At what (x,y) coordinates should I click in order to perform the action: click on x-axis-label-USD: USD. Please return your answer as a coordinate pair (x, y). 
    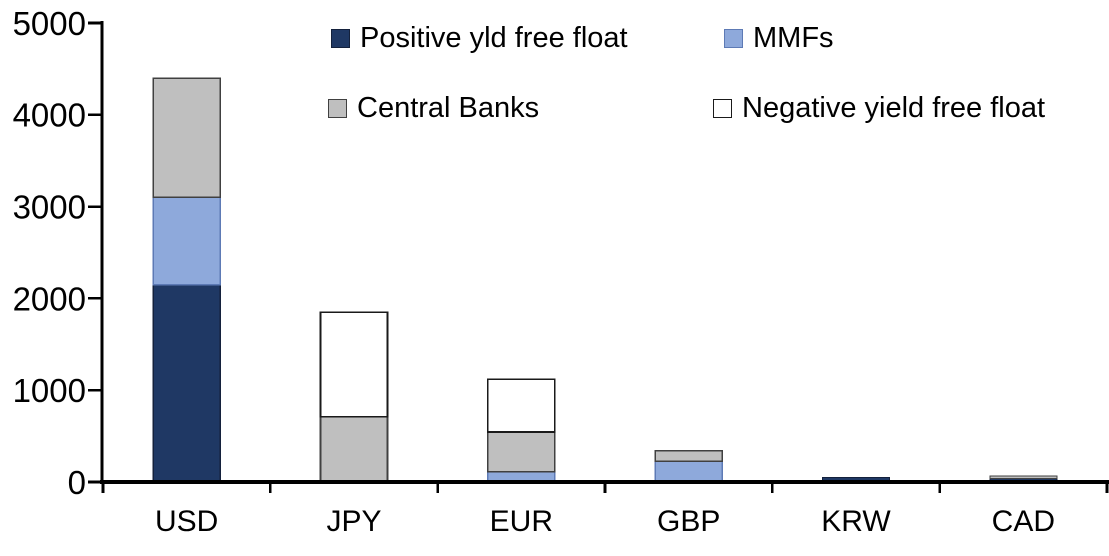
    Looking at the image, I should click on (186, 521).